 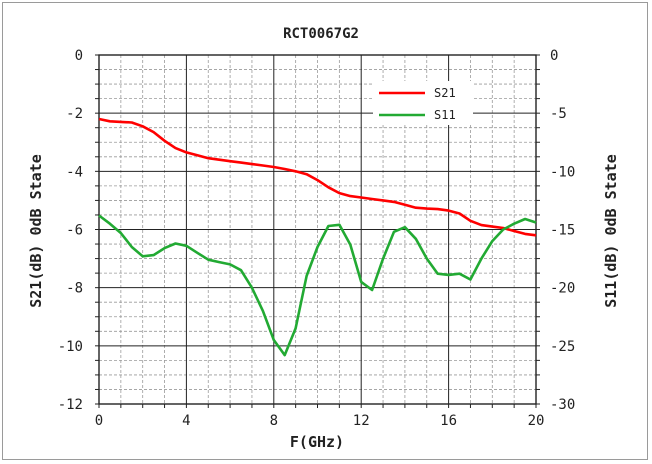 I want to click on y-tick-label-right: 0, so click(x=554, y=56).